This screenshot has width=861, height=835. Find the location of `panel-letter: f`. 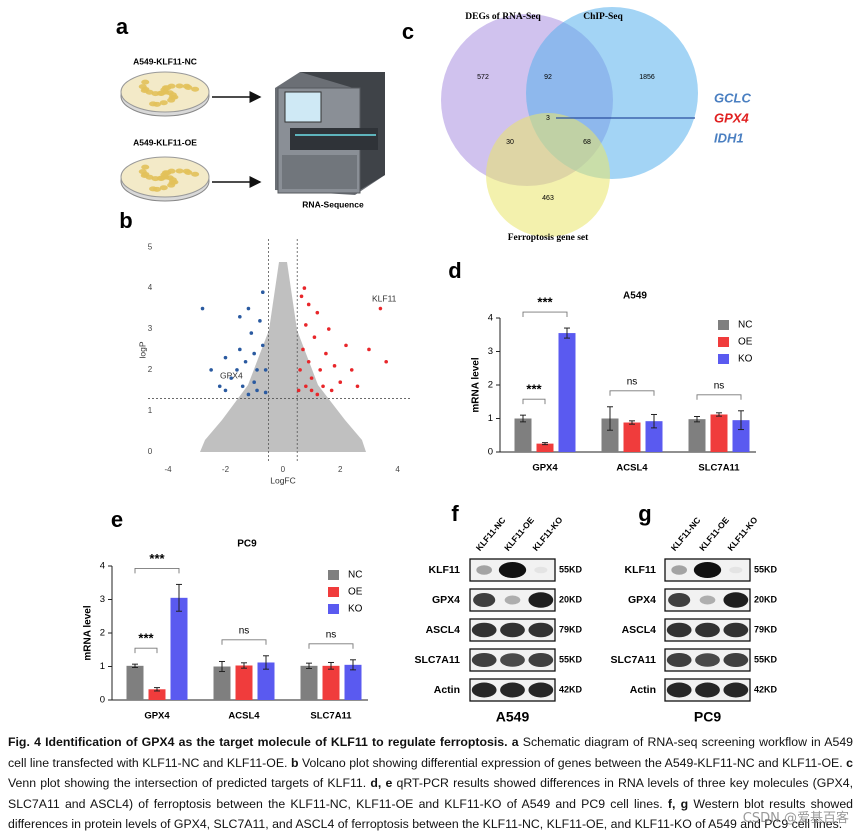

panel-letter: f is located at coordinates (455, 513).